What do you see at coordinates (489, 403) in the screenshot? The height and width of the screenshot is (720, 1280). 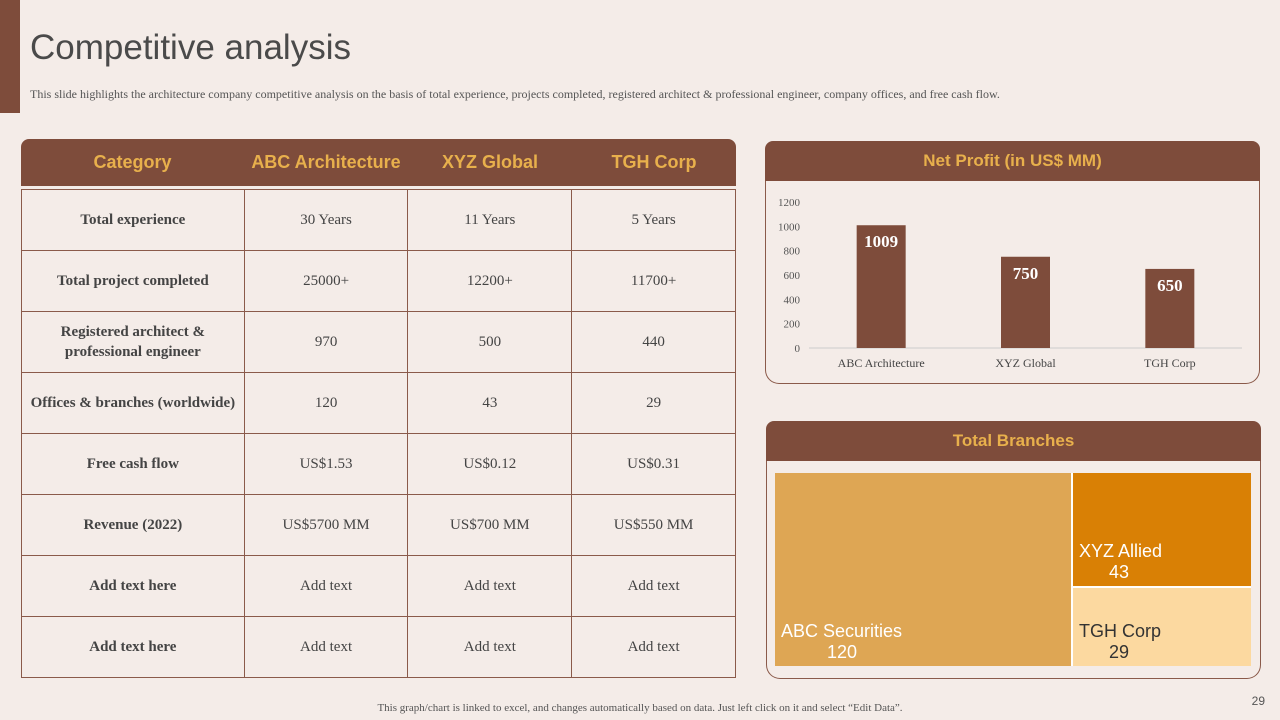 I see `table-cell: 43` at bounding box center [489, 403].